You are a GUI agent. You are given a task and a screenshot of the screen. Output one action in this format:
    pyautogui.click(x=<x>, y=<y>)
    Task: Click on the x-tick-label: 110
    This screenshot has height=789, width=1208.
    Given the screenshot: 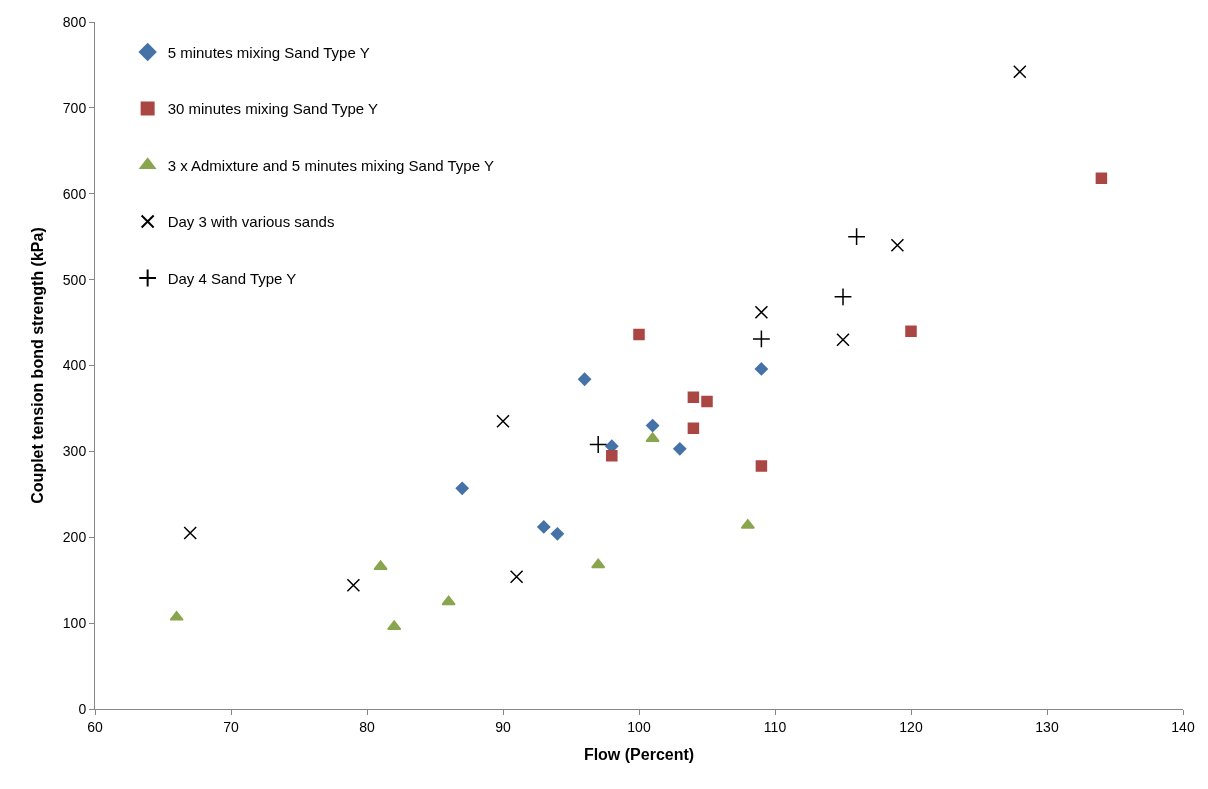 What is the action you would take?
    pyautogui.click(x=775, y=726)
    